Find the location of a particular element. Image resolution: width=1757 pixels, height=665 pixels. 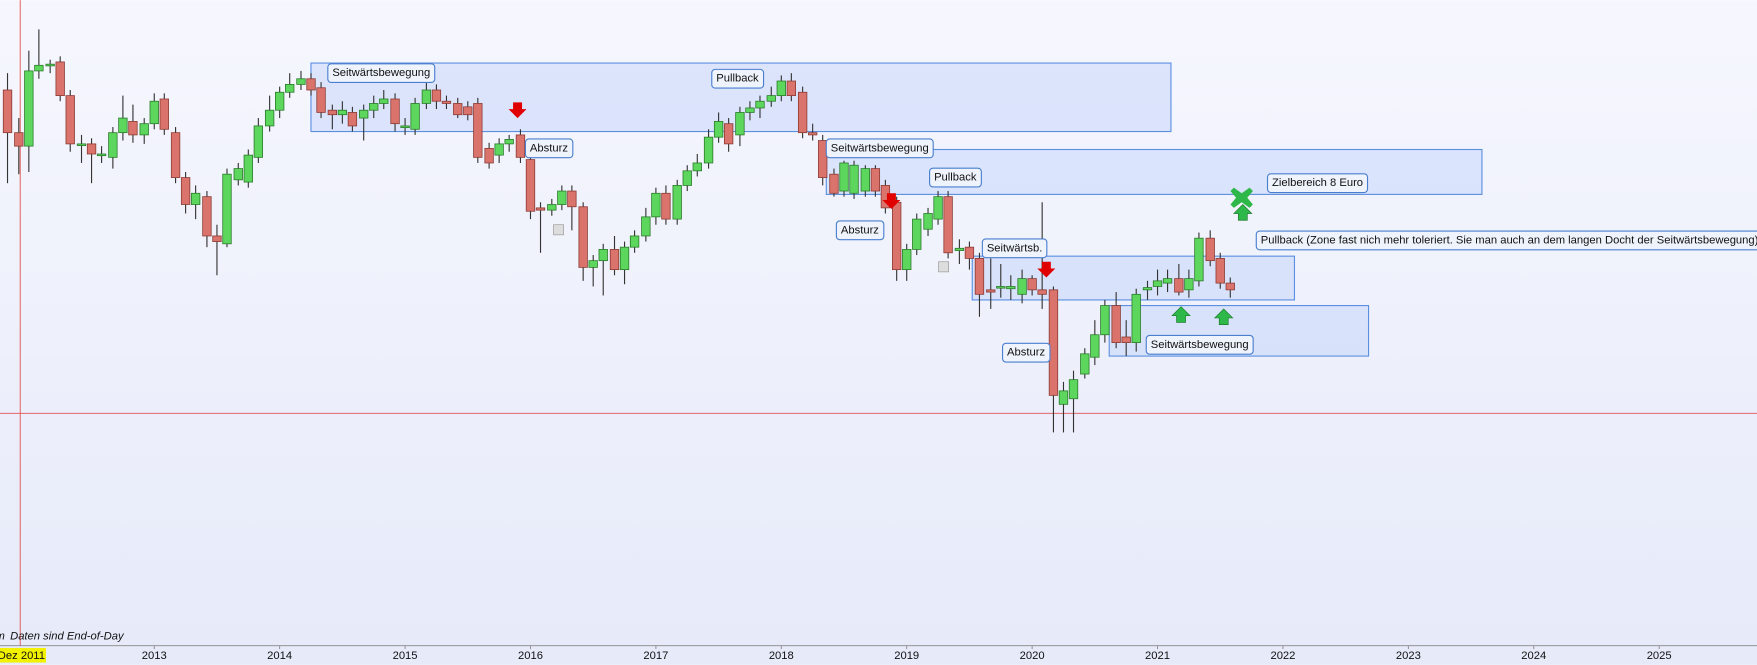

x-tick-label: 2025 is located at coordinates (1659, 656).